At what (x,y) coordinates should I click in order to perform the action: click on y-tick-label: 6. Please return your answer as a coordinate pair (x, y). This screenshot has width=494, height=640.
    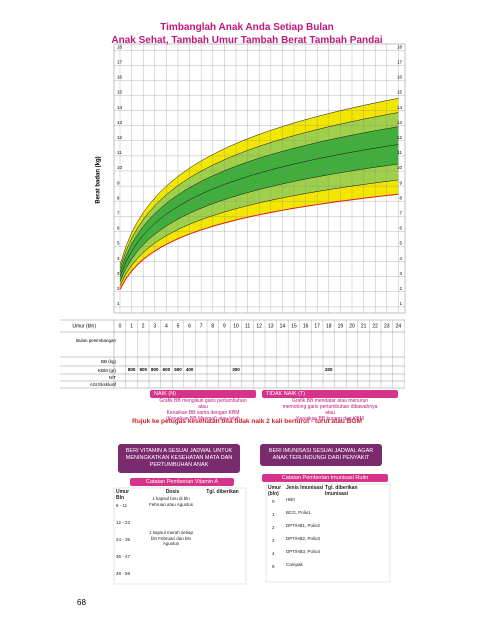
    Looking at the image, I should click on (118, 228).